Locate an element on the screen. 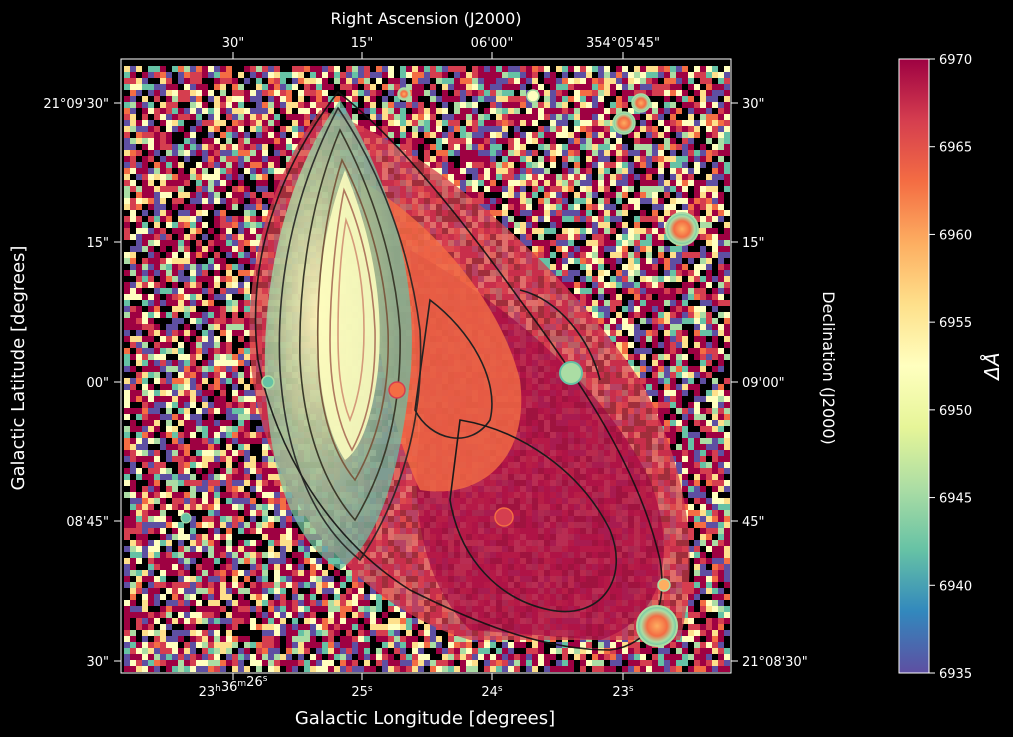 This screenshot has width=1013, height=737. right-tick-label: 15" is located at coordinates (753, 243).